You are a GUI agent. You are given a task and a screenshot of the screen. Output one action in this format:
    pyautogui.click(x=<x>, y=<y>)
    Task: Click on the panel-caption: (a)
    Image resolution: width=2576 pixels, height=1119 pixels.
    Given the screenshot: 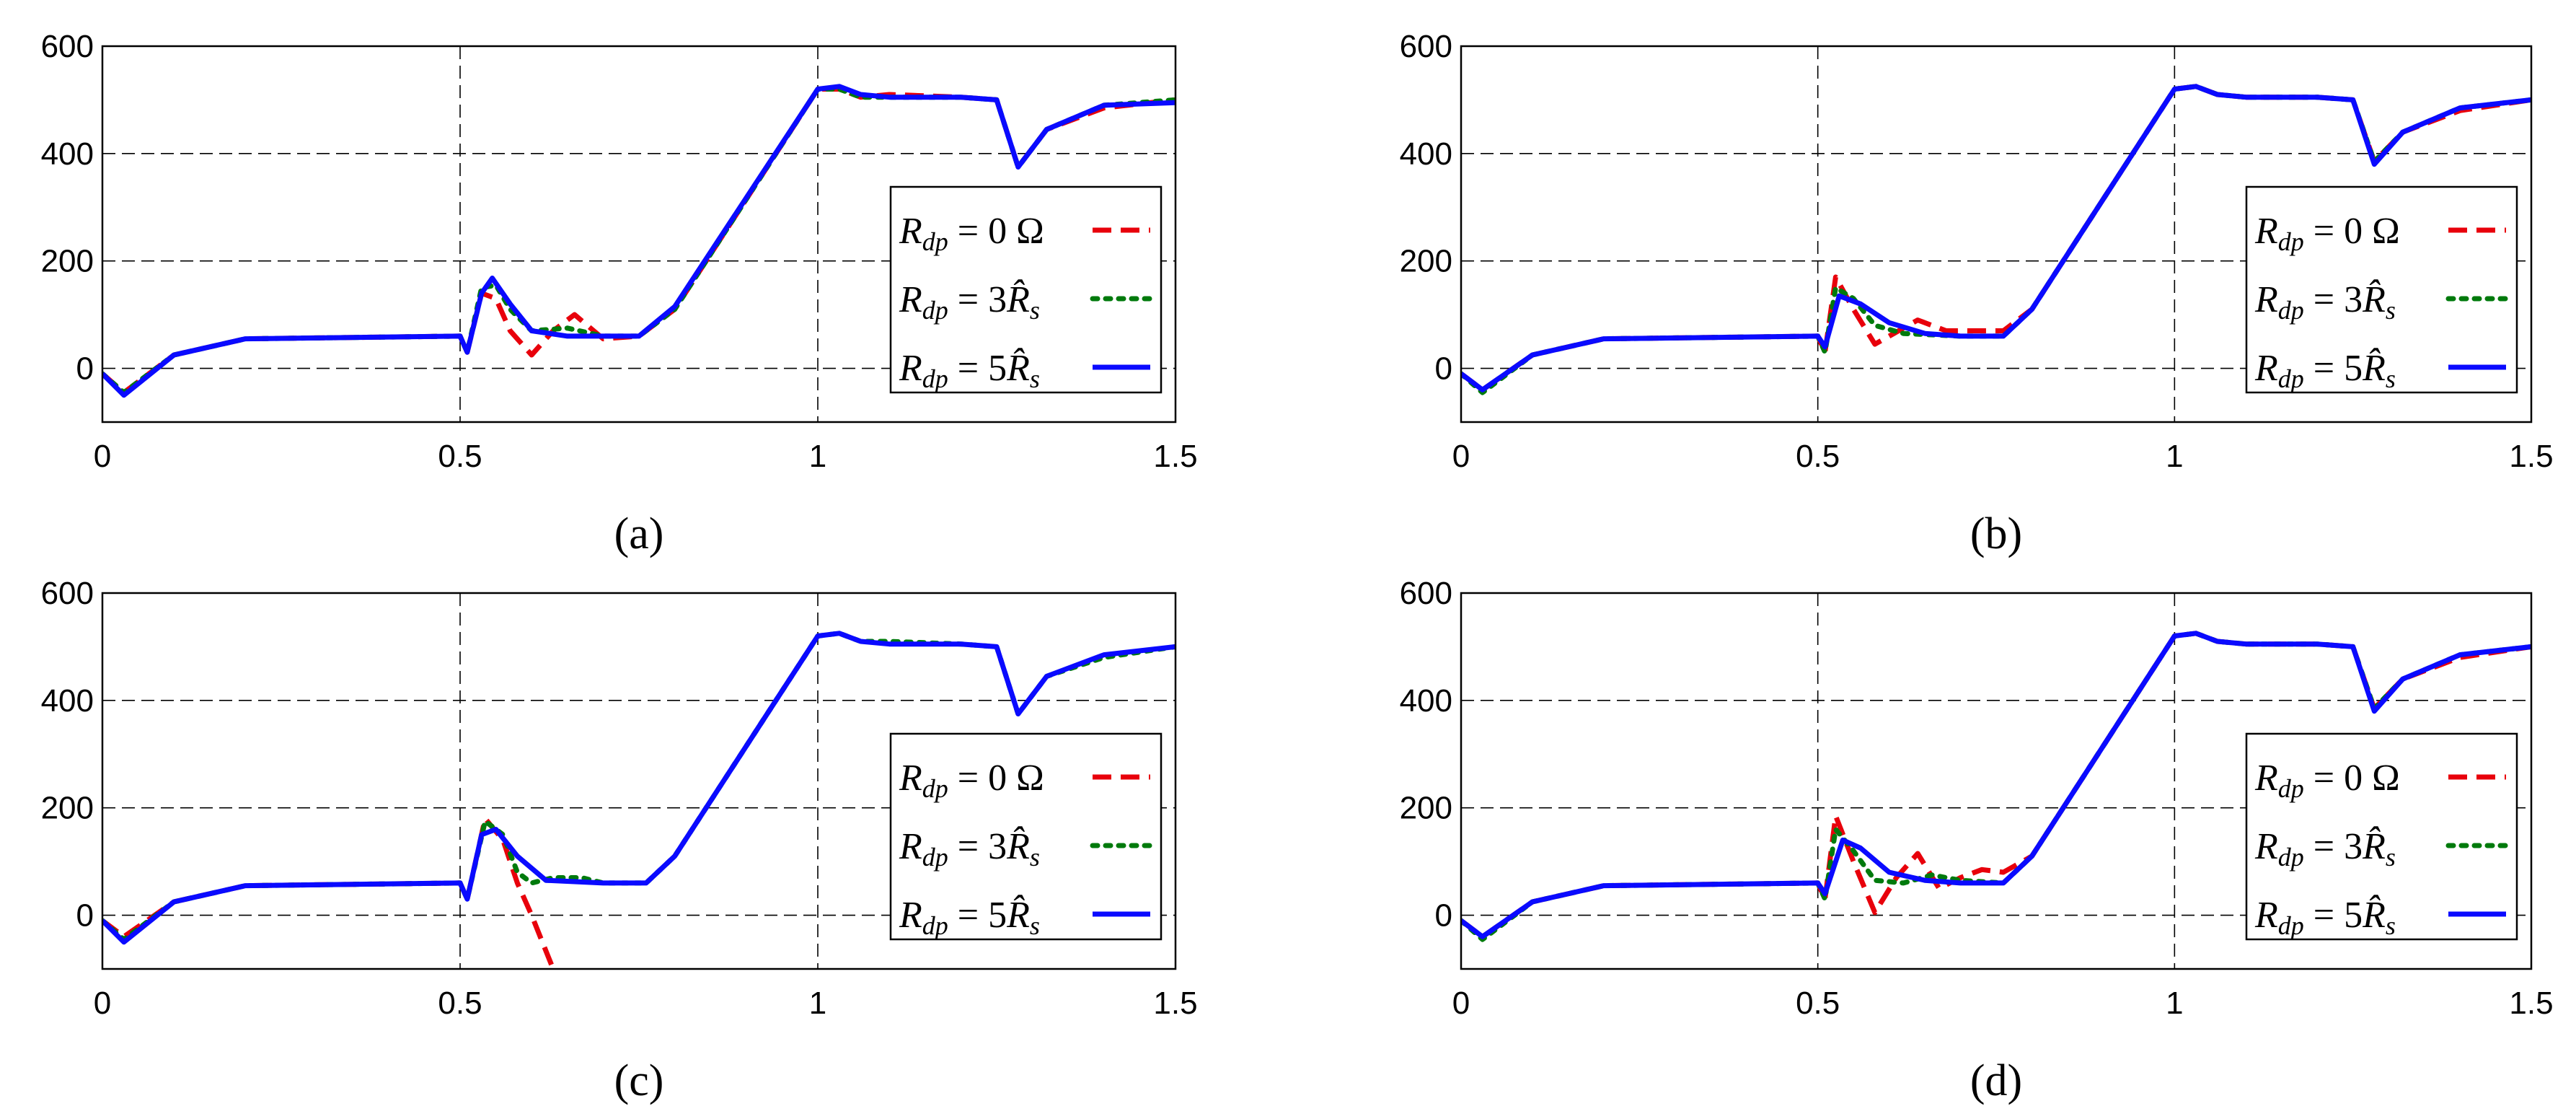 What is the action you would take?
    pyautogui.click(x=639, y=533)
    